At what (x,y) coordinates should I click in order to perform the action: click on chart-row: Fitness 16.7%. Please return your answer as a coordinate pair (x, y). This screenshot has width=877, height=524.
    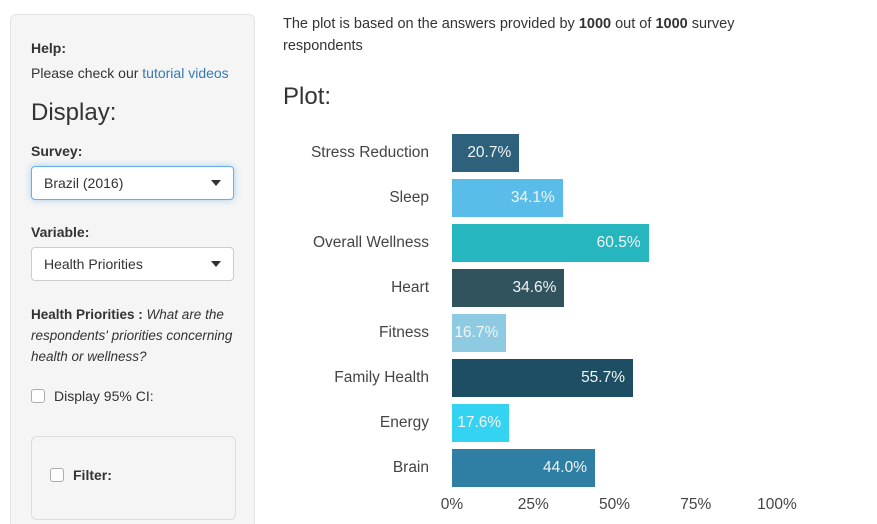
    Looking at the image, I should click on (580, 332).